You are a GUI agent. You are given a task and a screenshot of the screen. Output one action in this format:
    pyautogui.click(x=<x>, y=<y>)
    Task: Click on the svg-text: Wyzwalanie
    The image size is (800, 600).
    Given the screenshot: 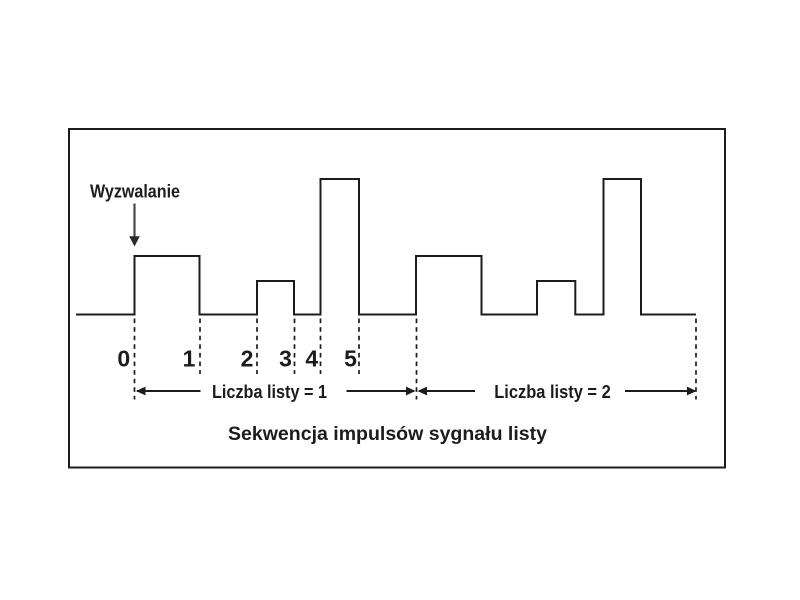 What is the action you would take?
    pyautogui.click(x=135, y=192)
    